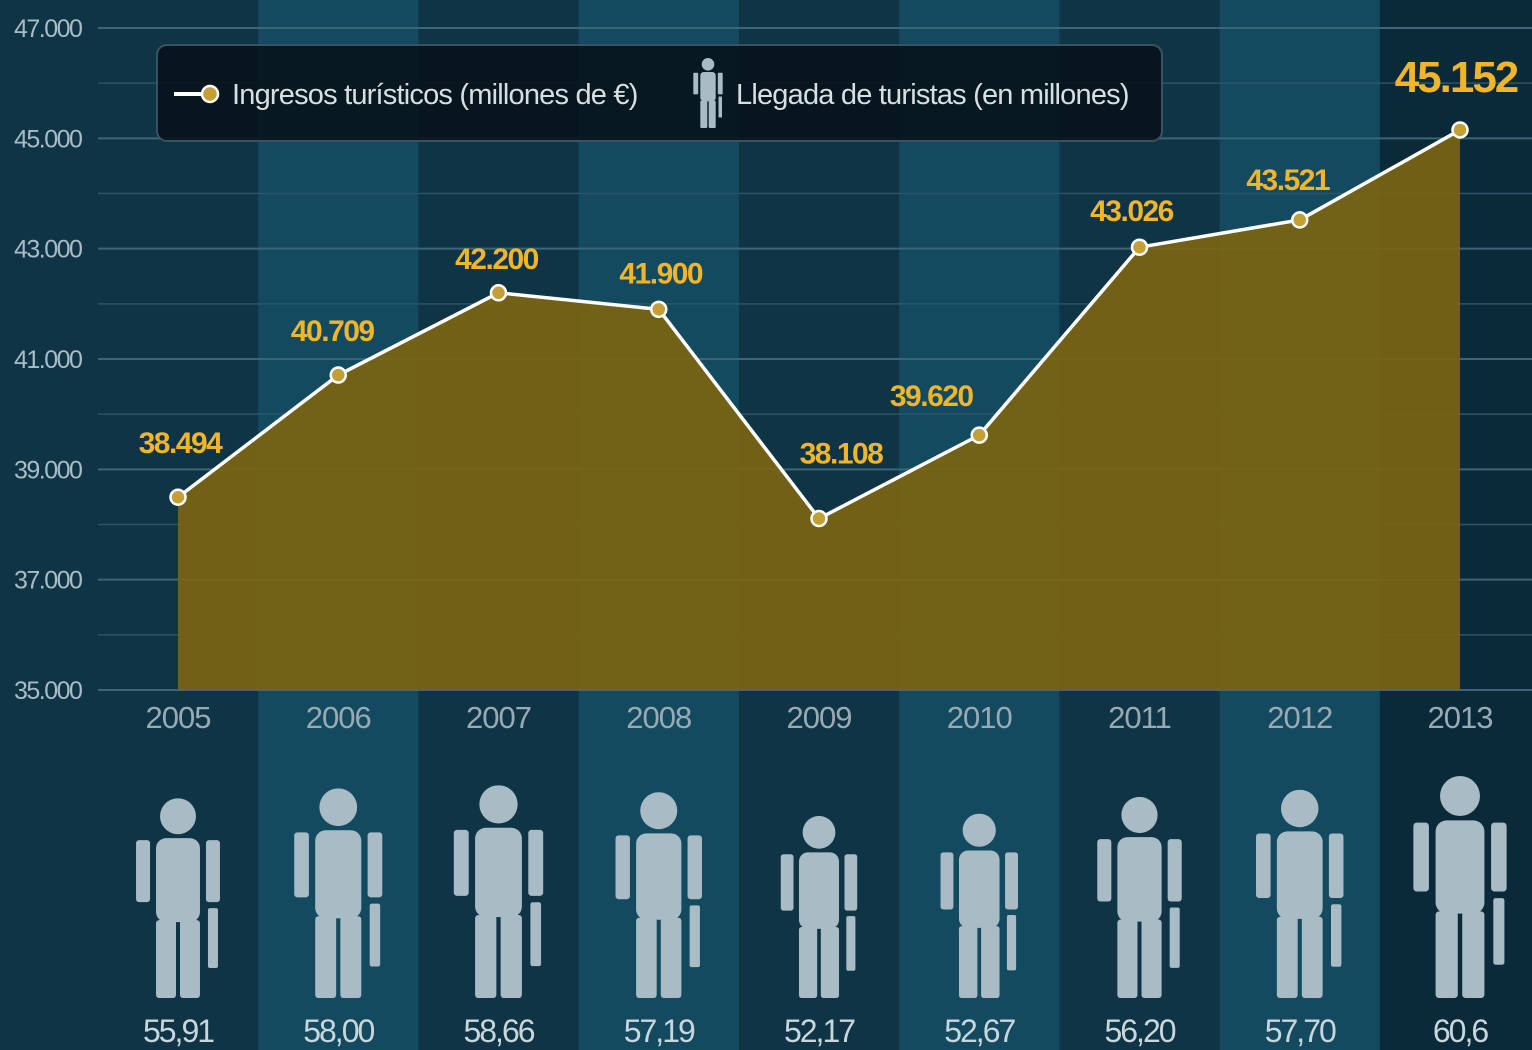  What do you see at coordinates (498, 1031) in the screenshot?
I see `tourist-value-label: 58,66` at bounding box center [498, 1031].